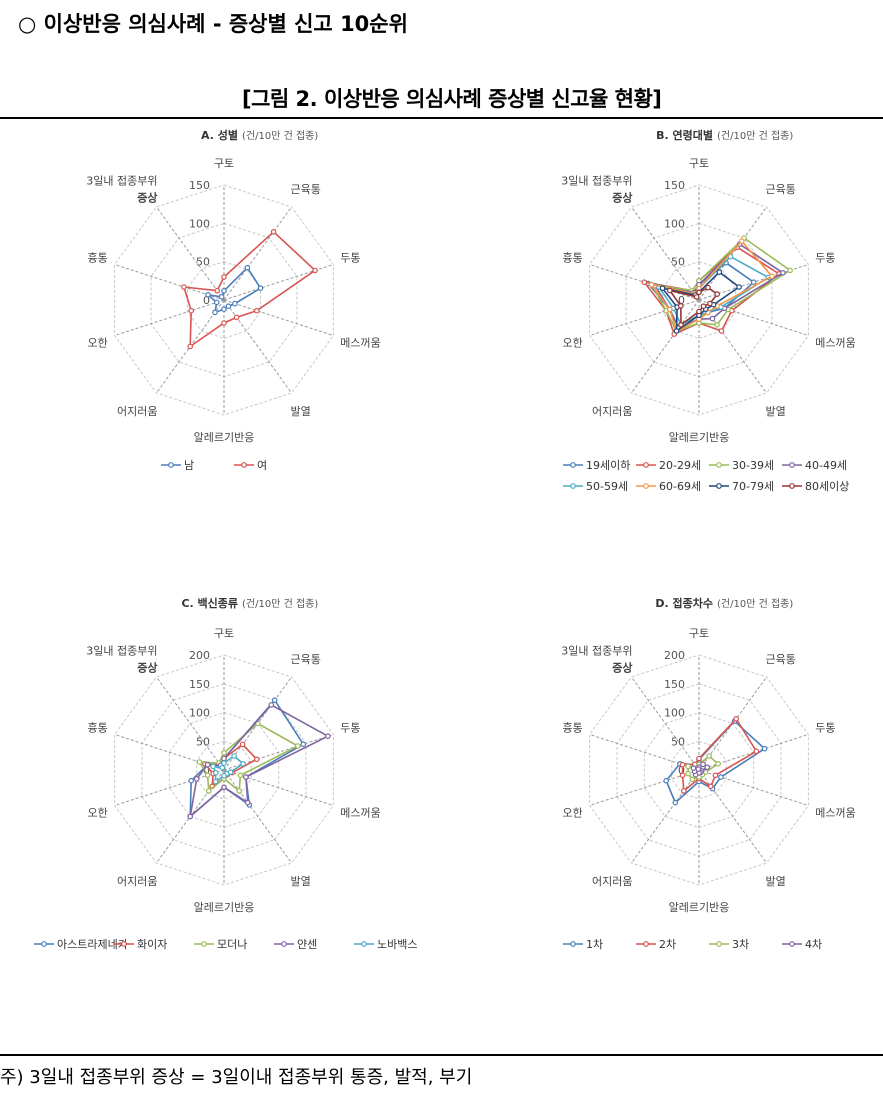 The width and height of the screenshot is (883, 1109). Describe the element at coordinates (250, 465) in the screenshot. I see `legend-item: 여` at that location.